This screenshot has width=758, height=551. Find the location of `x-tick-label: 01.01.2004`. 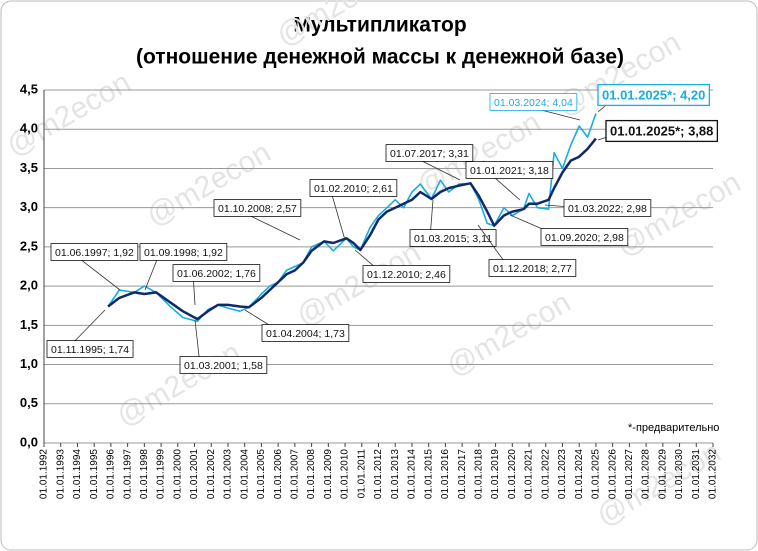

x-tick-label: 01.01.2004 is located at coordinates (244, 474).